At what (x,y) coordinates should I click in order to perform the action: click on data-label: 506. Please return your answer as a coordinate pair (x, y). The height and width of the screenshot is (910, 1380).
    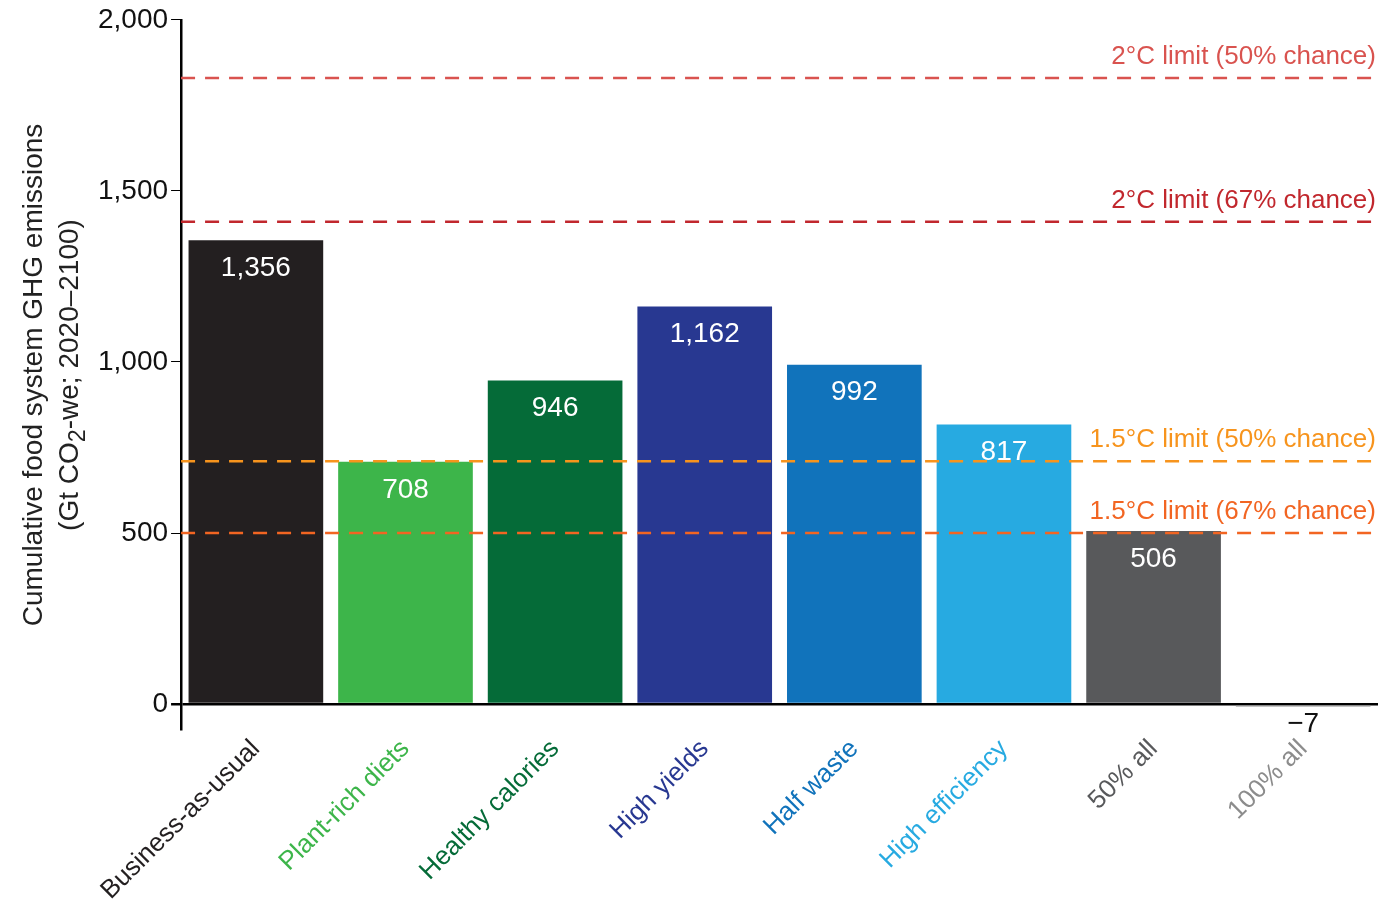
    Looking at the image, I should click on (1153, 557).